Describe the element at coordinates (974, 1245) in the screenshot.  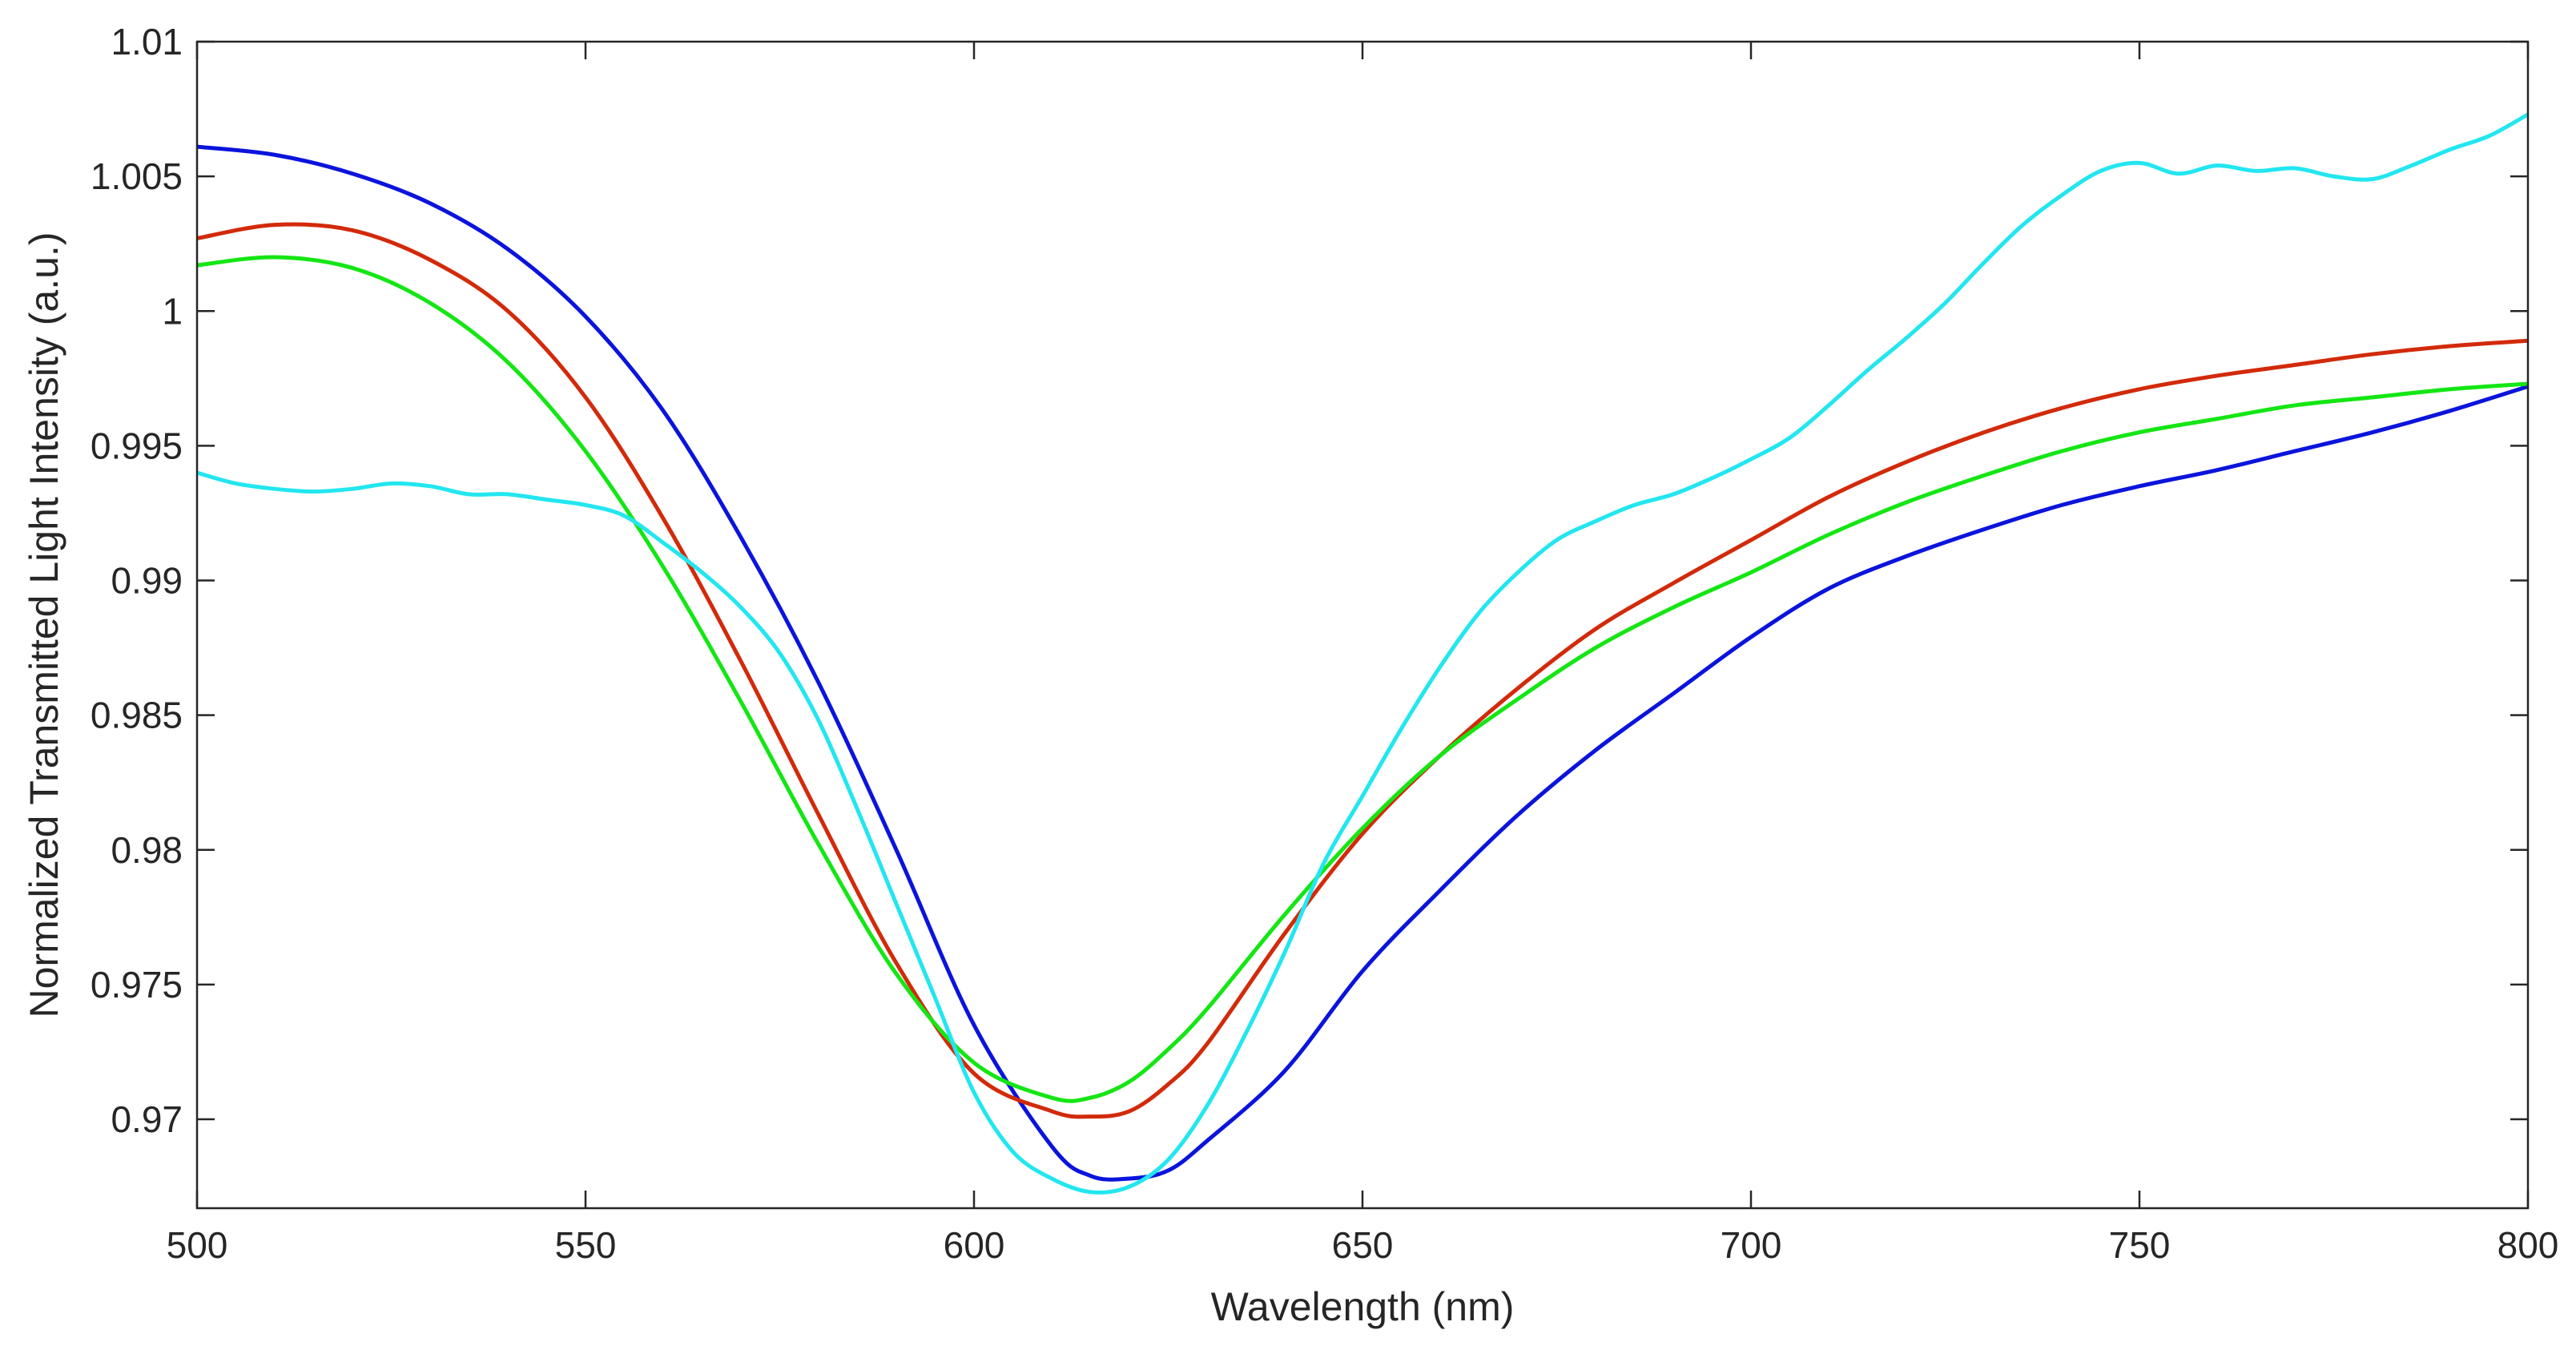
I see `x-tick-label: 600` at that location.